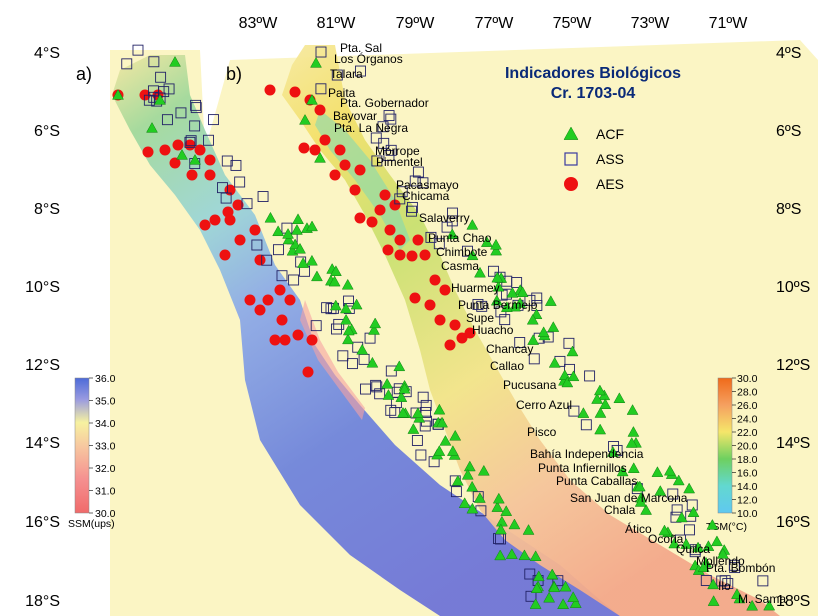 Image resolution: width=818 pixels, height=616 pixels. I want to click on place-label: Chala, so click(620, 510).